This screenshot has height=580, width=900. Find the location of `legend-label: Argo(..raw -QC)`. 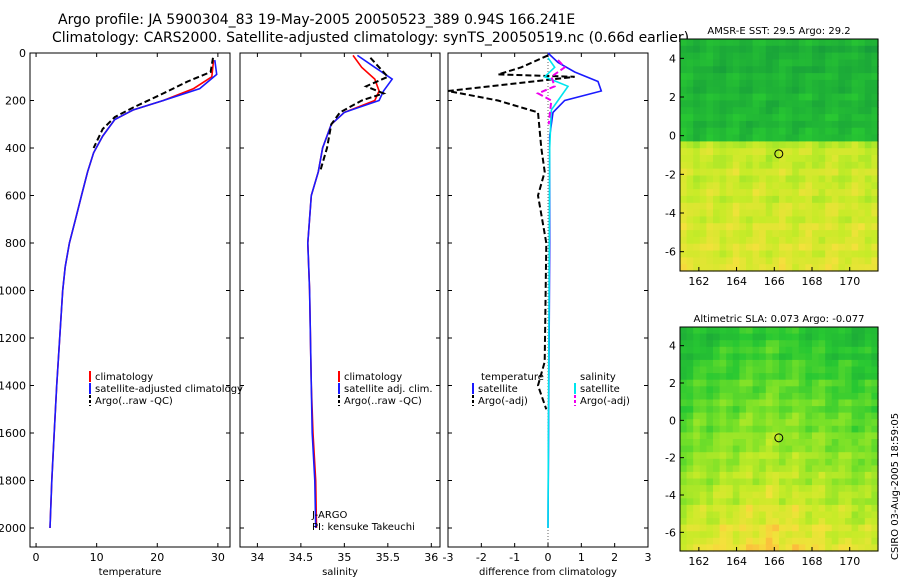

legend-label: Argo(..raw -QC) is located at coordinates (134, 401).